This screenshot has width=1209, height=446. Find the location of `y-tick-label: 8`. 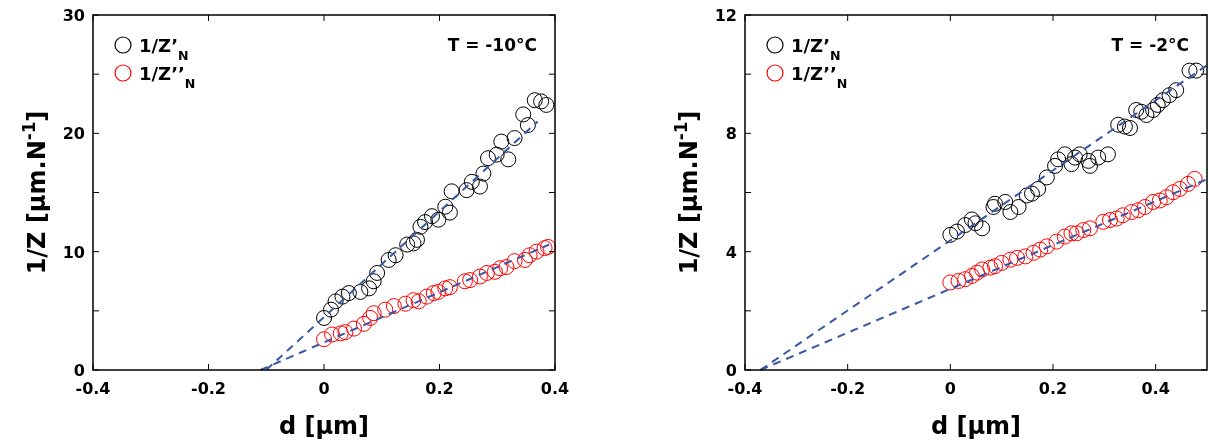

y-tick-label: 8 is located at coordinates (731, 134).